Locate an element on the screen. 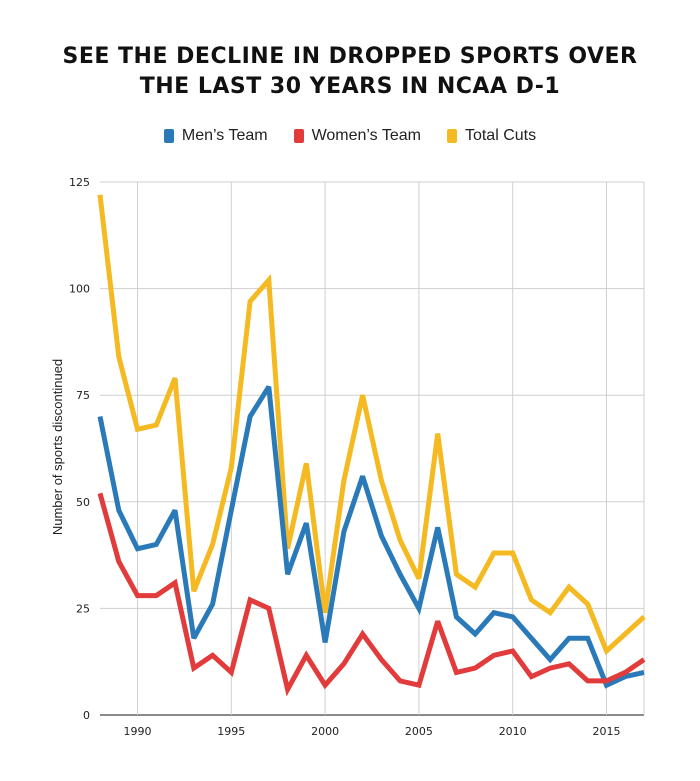 This screenshot has width=700, height=781. x-tick-1990: 1990 is located at coordinates (138, 731).